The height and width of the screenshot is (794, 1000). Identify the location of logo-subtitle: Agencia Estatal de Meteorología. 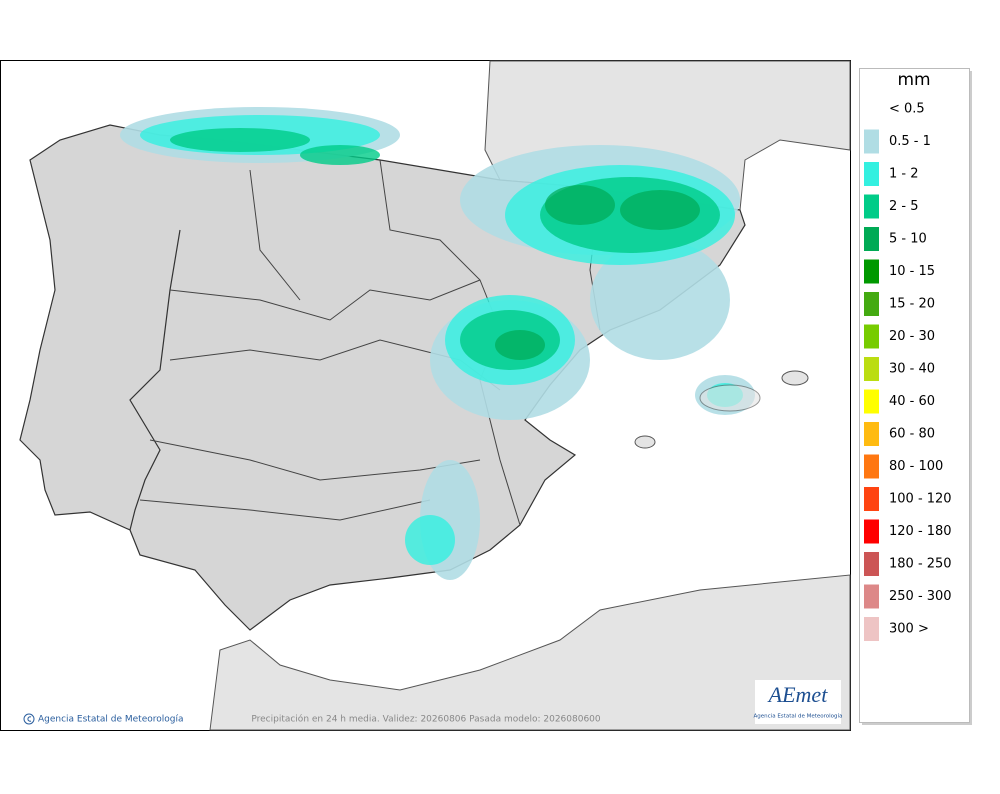
(798, 716).